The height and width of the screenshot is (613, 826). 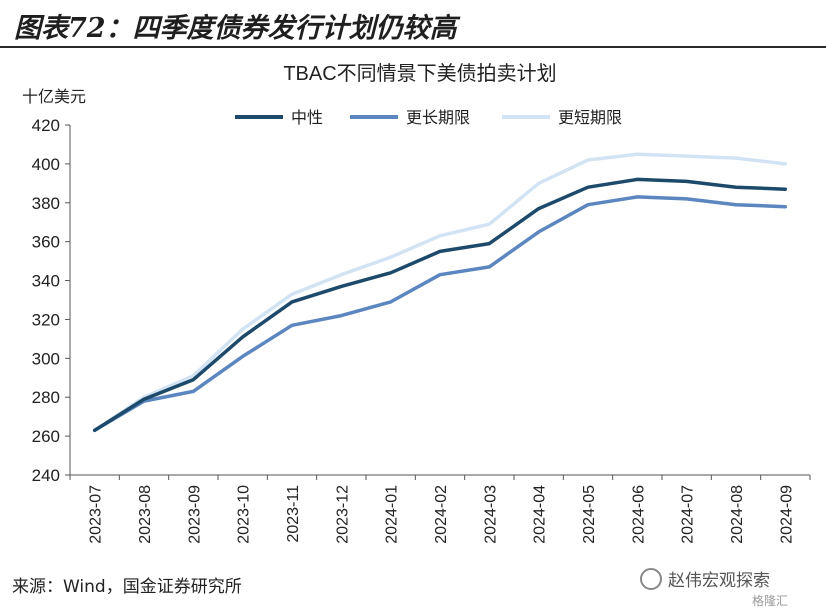 I want to click on x-tick-label: 2023-07, so click(x=96, y=514).